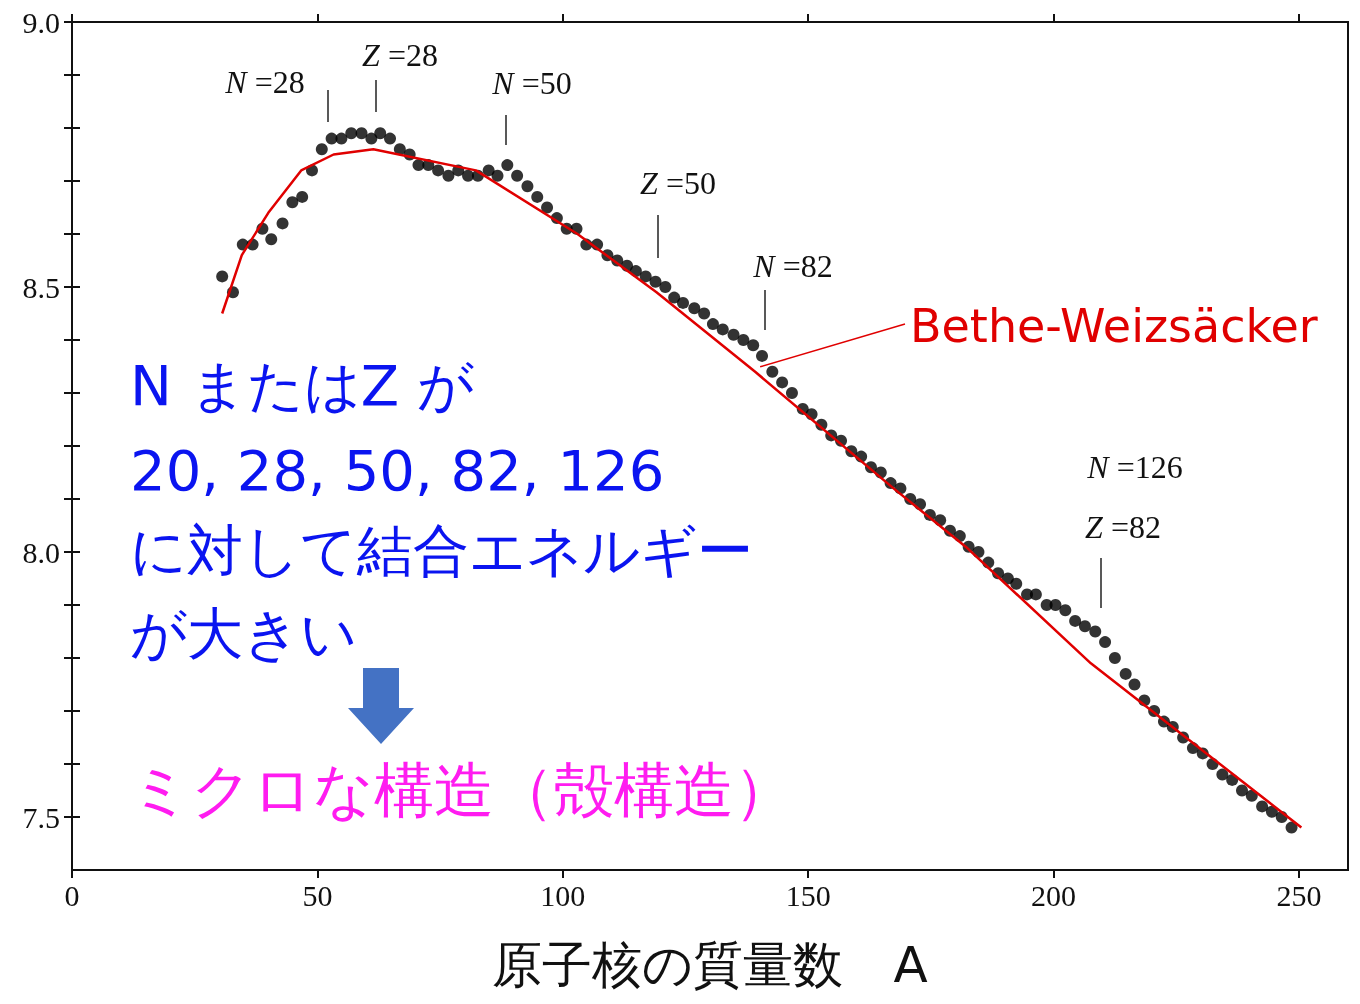 Image resolution: width=1360 pixels, height=1004 pixels. I want to click on y-tick-label: 7.5, so click(41, 817).